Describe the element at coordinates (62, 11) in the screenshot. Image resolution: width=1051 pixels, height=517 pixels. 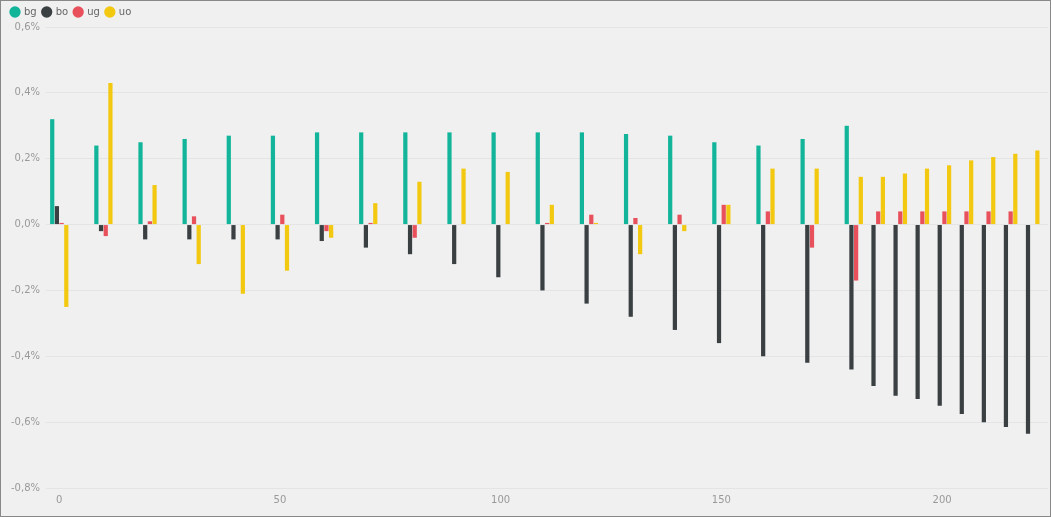
I see `legend-label: bo` at that location.